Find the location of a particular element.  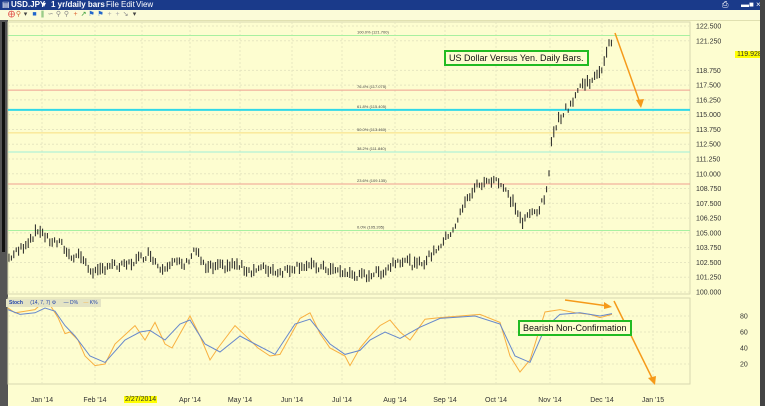

stoch-annotation: Bearish Non-Confirmation is located at coordinates (575, 328).